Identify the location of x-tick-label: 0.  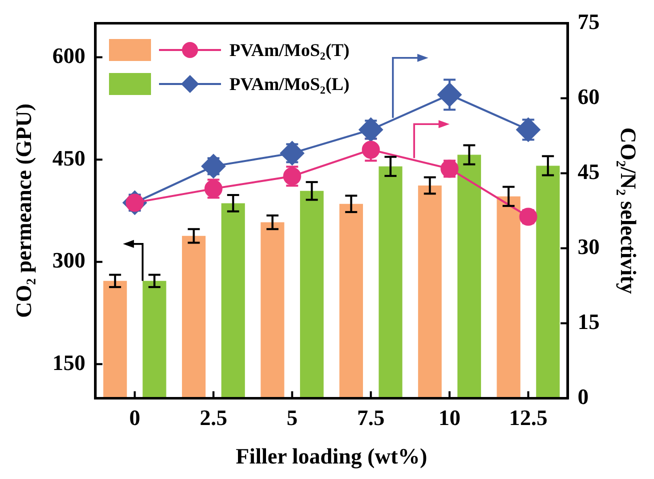
(134, 417).